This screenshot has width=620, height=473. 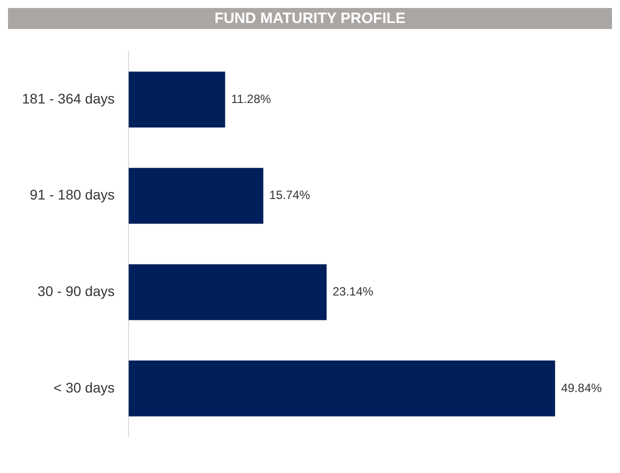 I want to click on data-label: 15.74%, so click(x=289, y=195).